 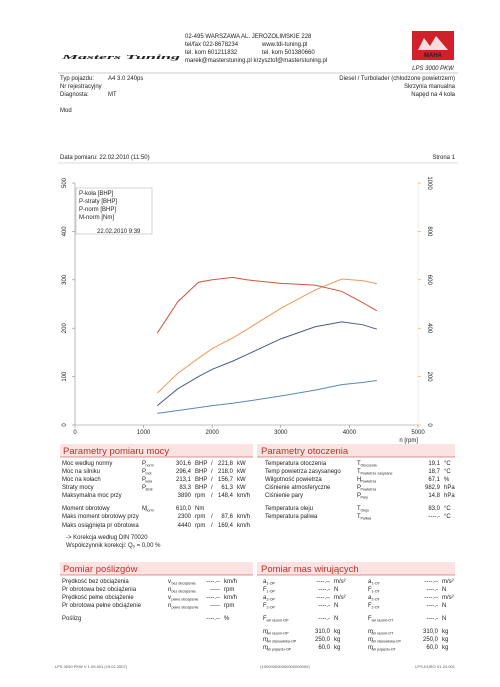 I want to click on row-subscript: pełne obciążenie, so click(x=185, y=608).